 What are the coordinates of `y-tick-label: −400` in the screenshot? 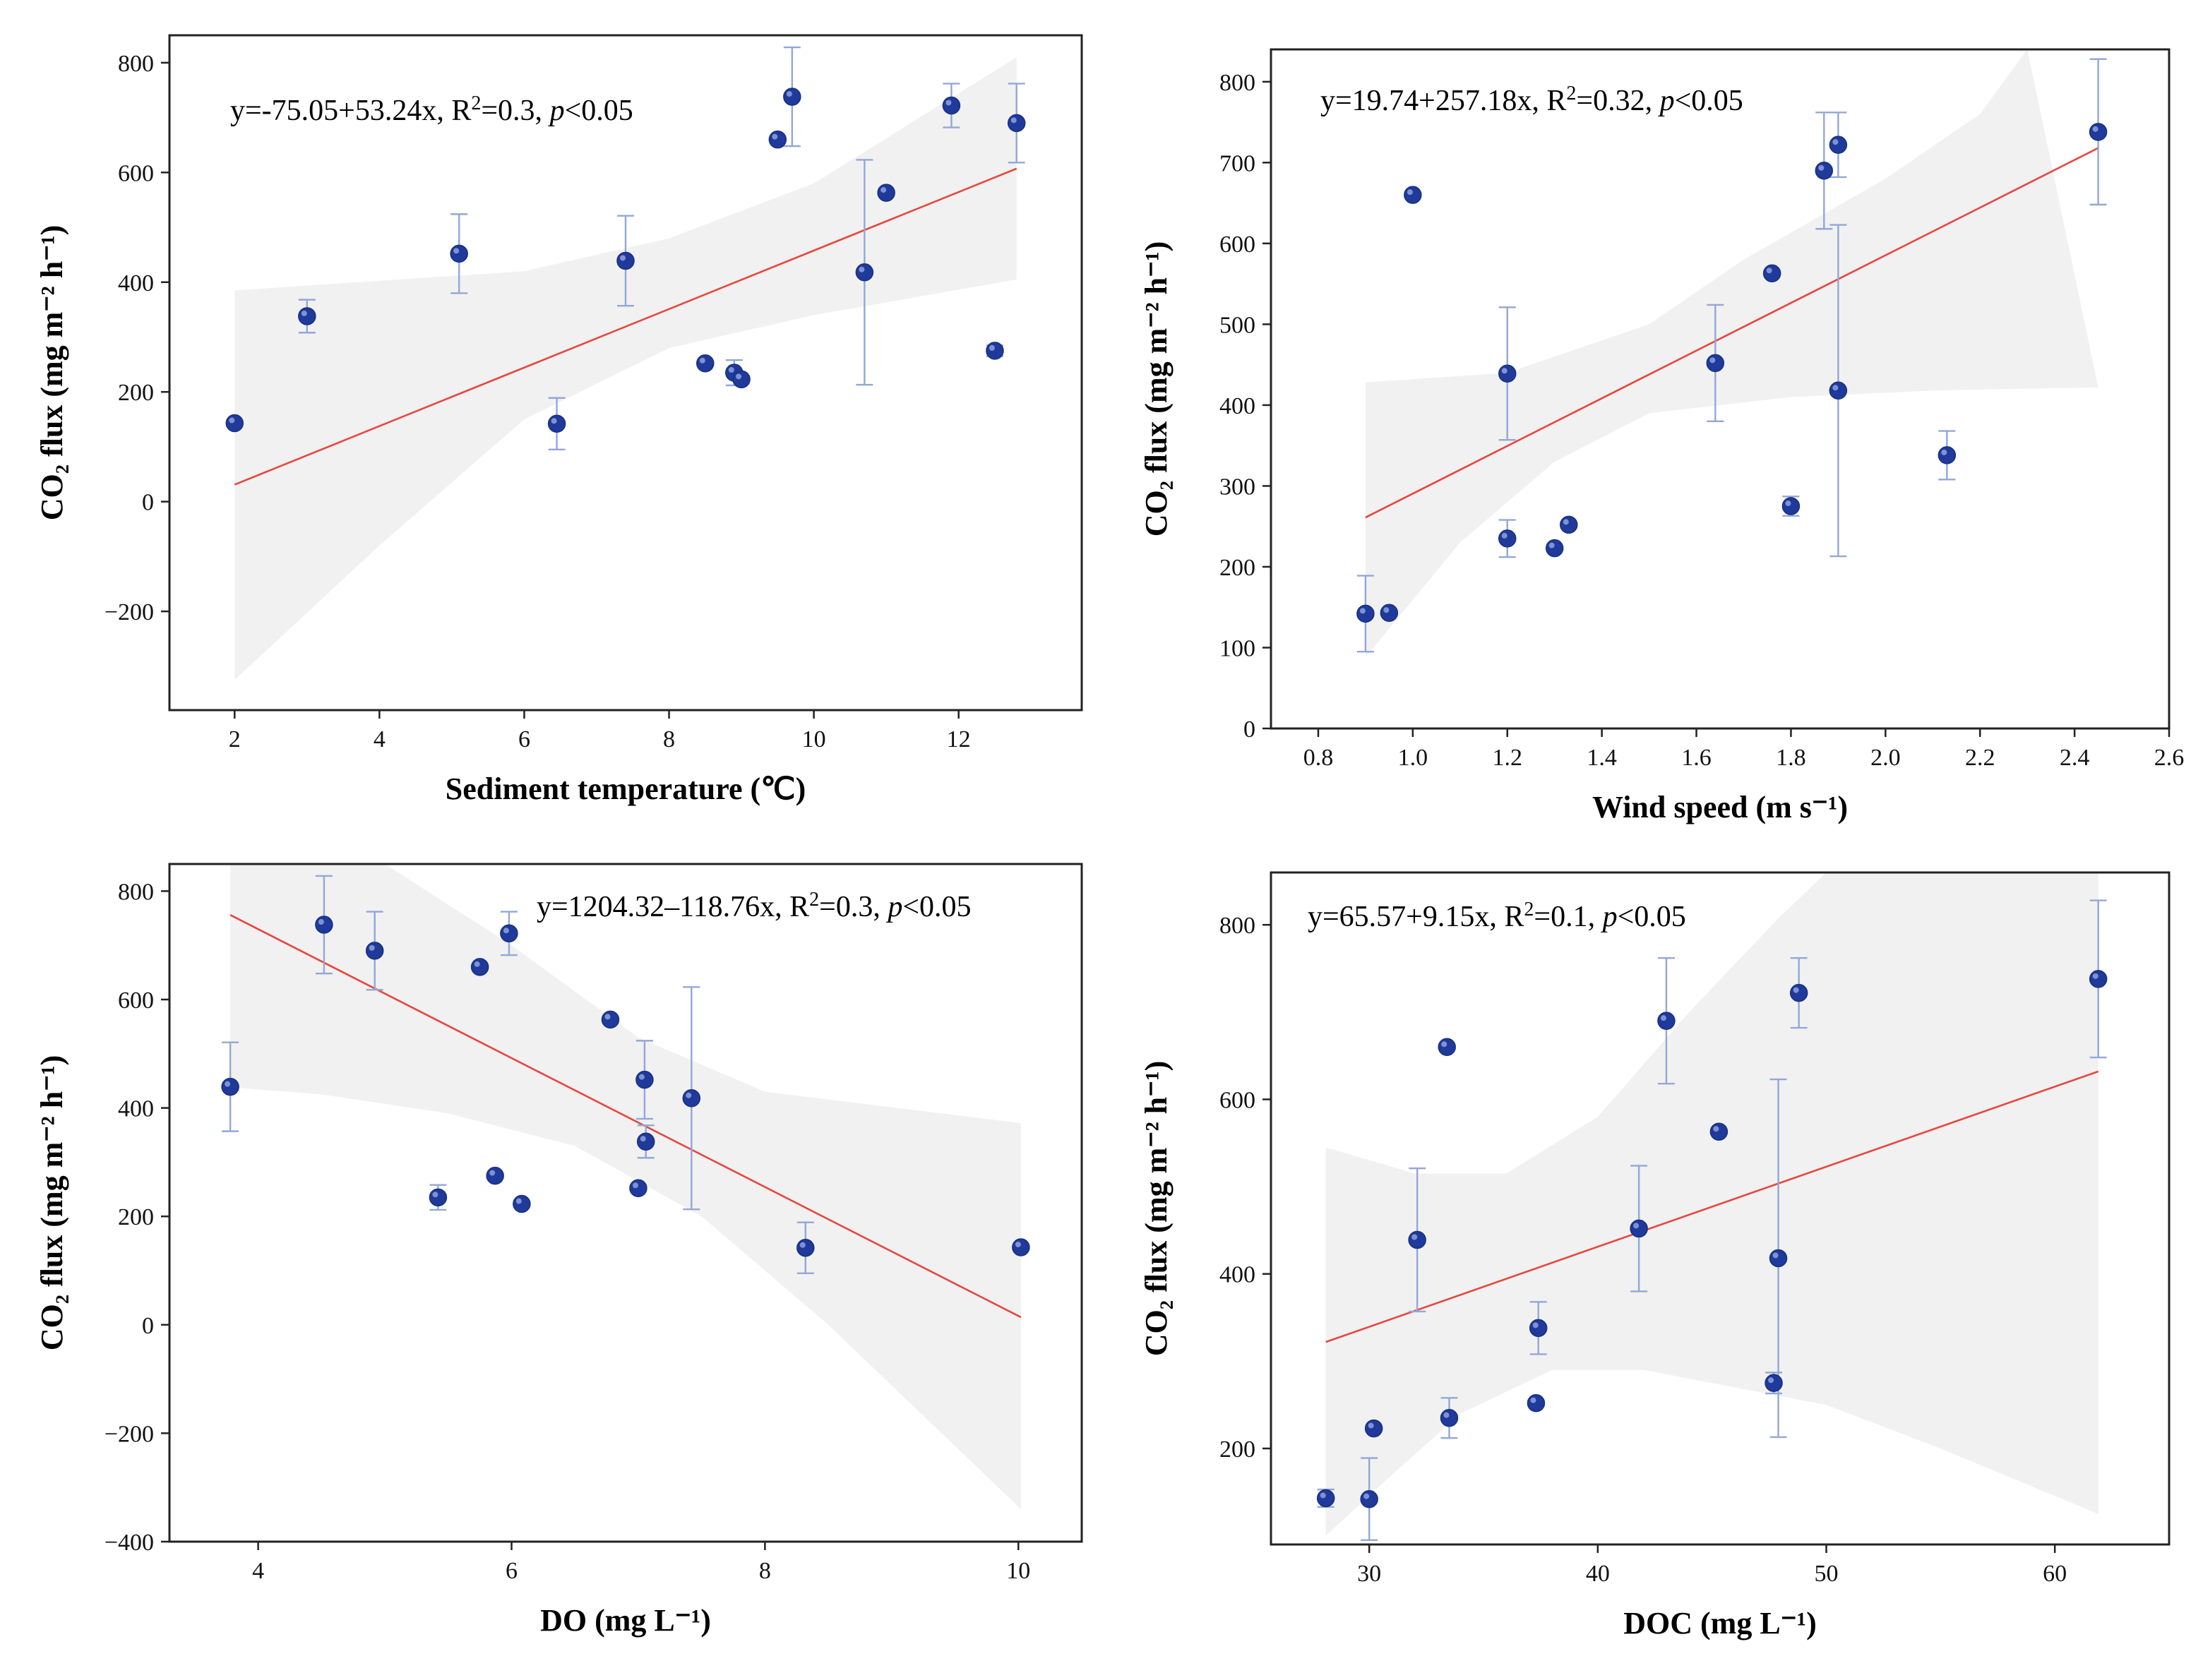 It's located at (129, 1543).